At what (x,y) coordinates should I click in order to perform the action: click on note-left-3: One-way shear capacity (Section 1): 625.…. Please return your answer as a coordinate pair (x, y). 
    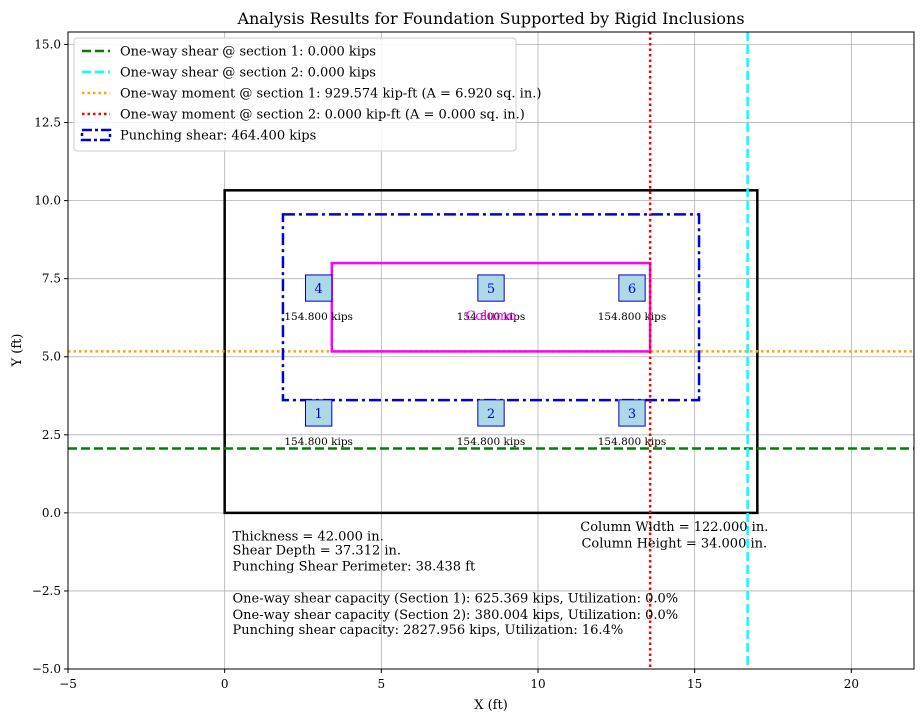
    Looking at the image, I should click on (456, 599).